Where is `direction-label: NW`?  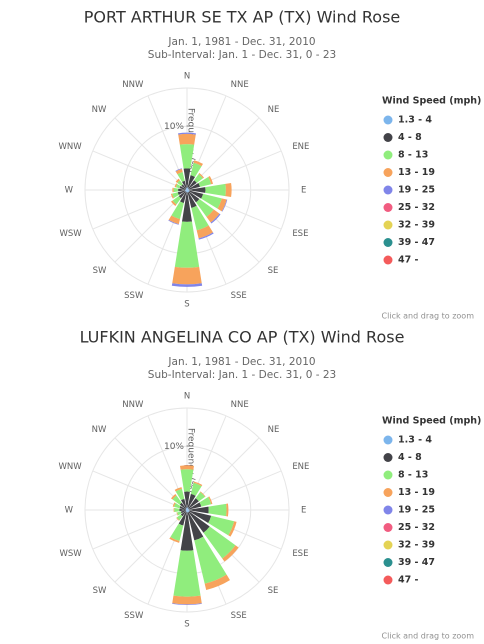 direction-label: NW is located at coordinates (99, 430).